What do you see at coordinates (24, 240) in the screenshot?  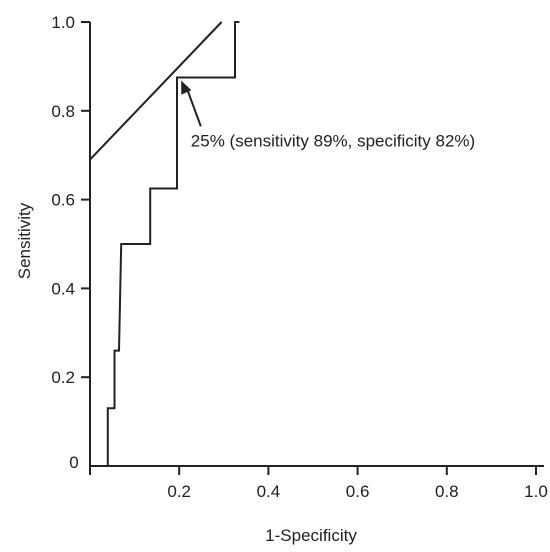 I see `y-axis-title: Sensitivity` at bounding box center [24, 240].